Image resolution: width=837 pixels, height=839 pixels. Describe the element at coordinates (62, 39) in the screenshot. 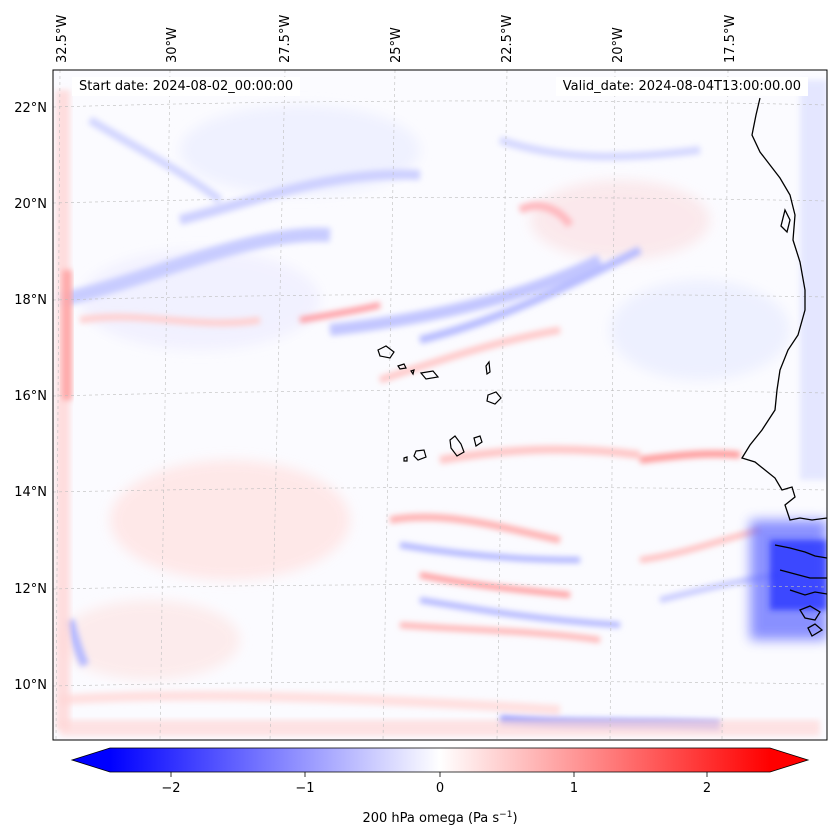

I see `lon-tick-label: 32.5°W` at that location.